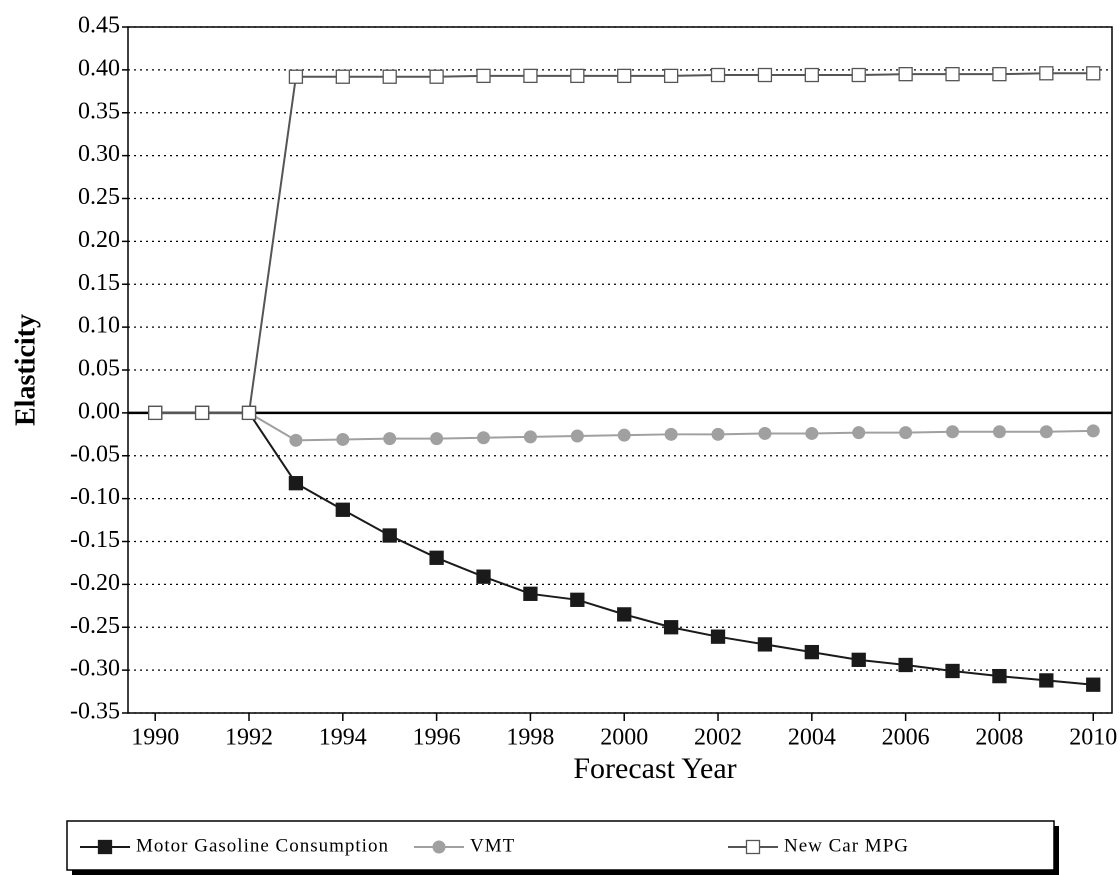 The image size is (1120, 875). Describe the element at coordinates (25, 370) in the screenshot. I see `y-axis-label: Elasticity` at that location.